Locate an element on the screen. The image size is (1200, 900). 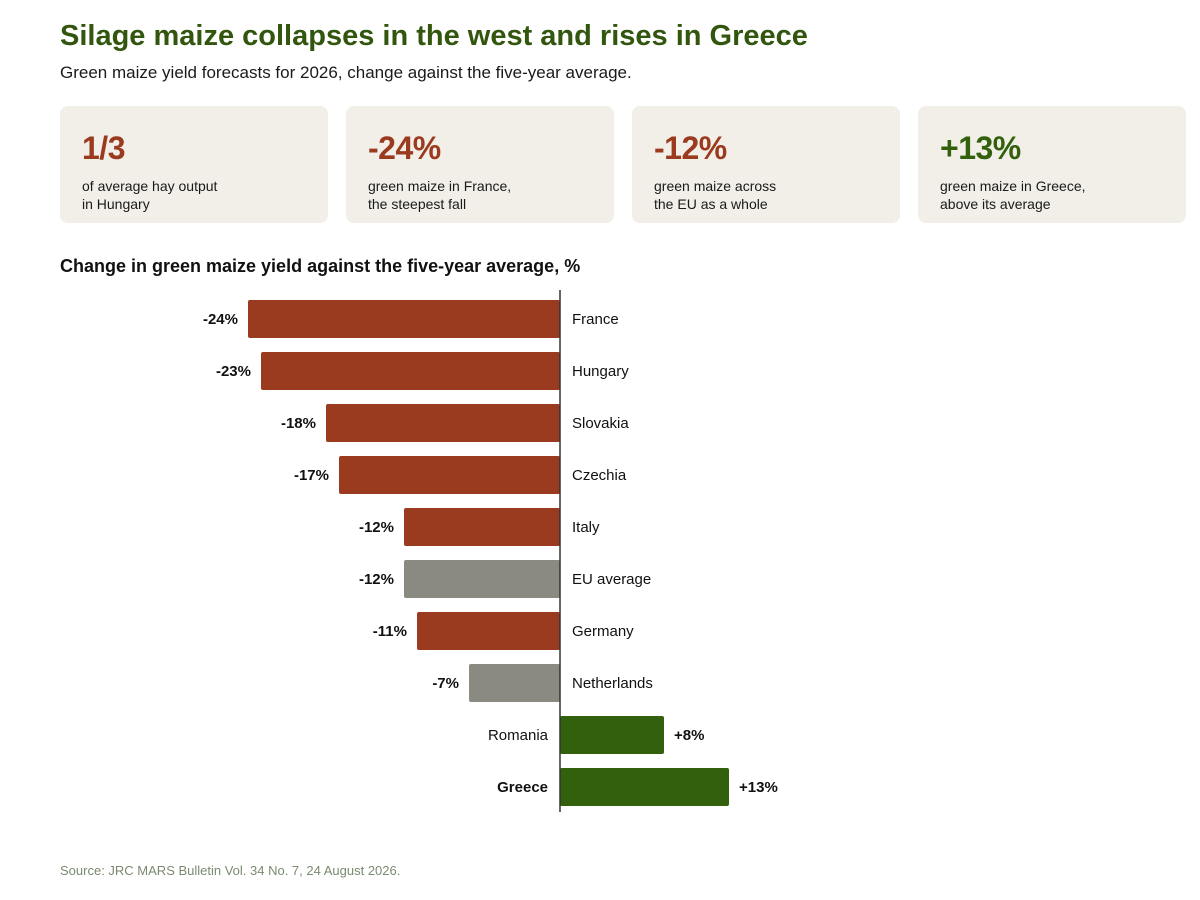
bar-greece is located at coordinates (644, 787).